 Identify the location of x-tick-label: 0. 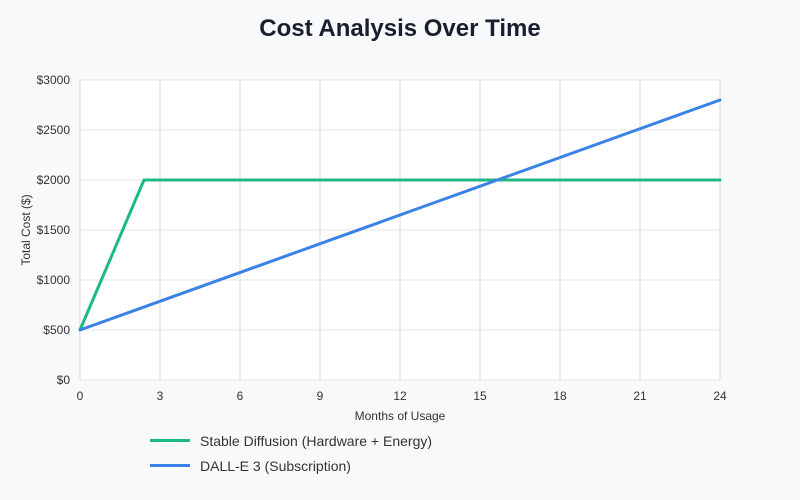
(80, 396).